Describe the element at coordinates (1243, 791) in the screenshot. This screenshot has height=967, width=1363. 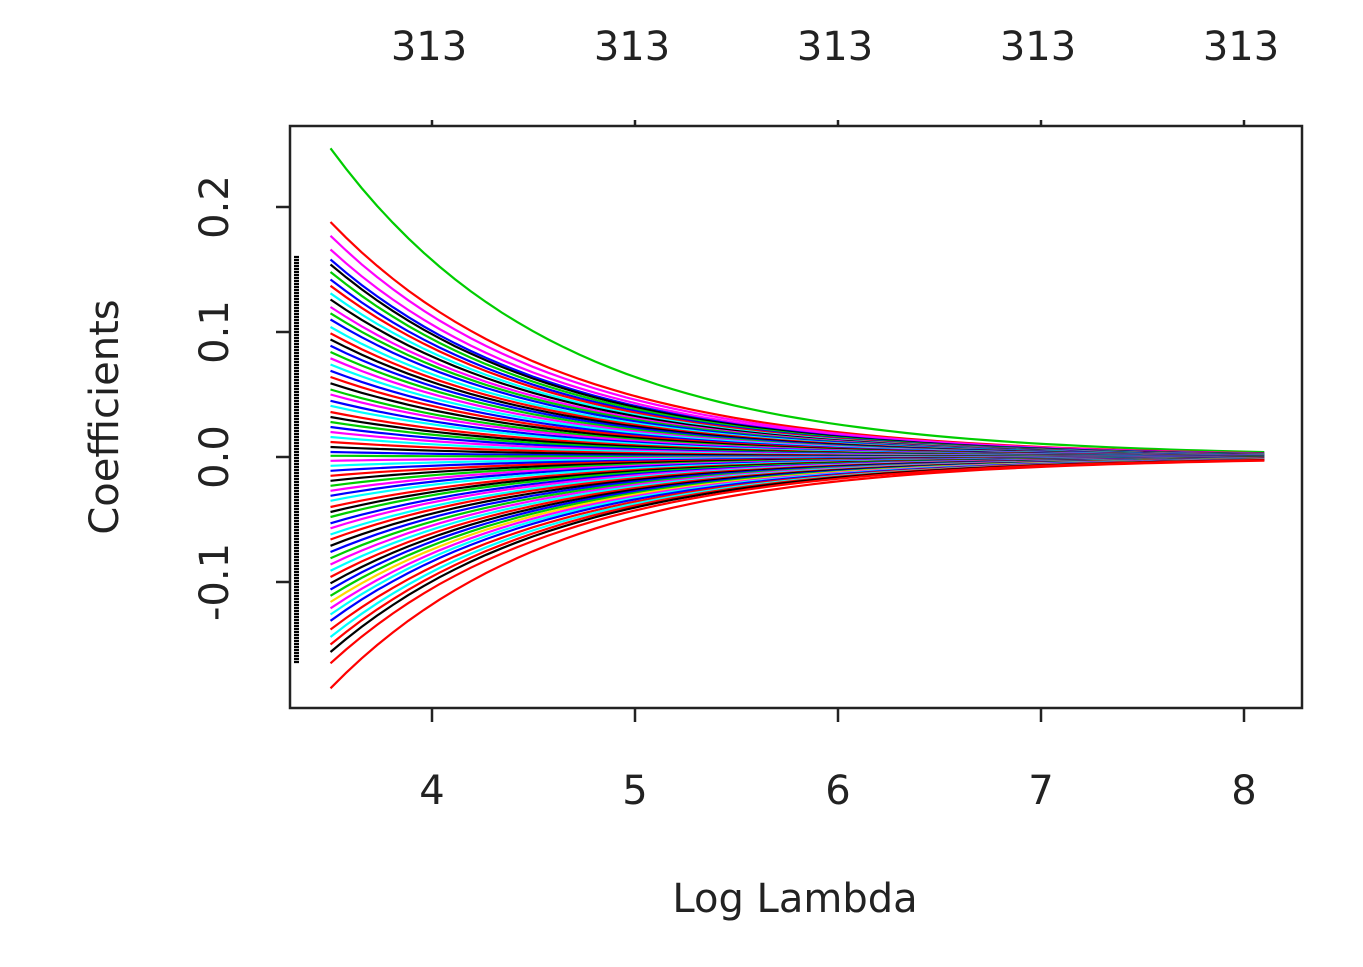
I see `x-tick-label: 8` at that location.